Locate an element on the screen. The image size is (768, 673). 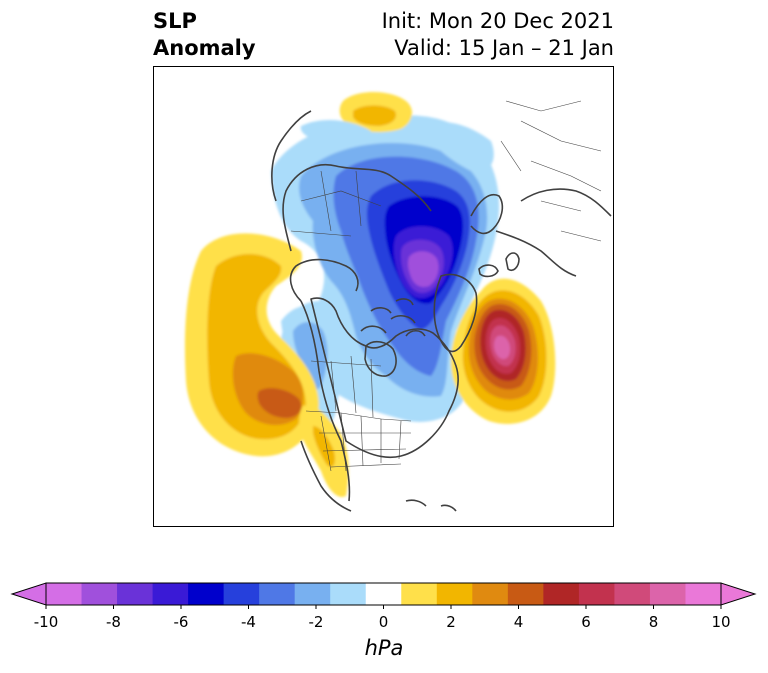
hudson-bay is located at coordinates (380, 358).